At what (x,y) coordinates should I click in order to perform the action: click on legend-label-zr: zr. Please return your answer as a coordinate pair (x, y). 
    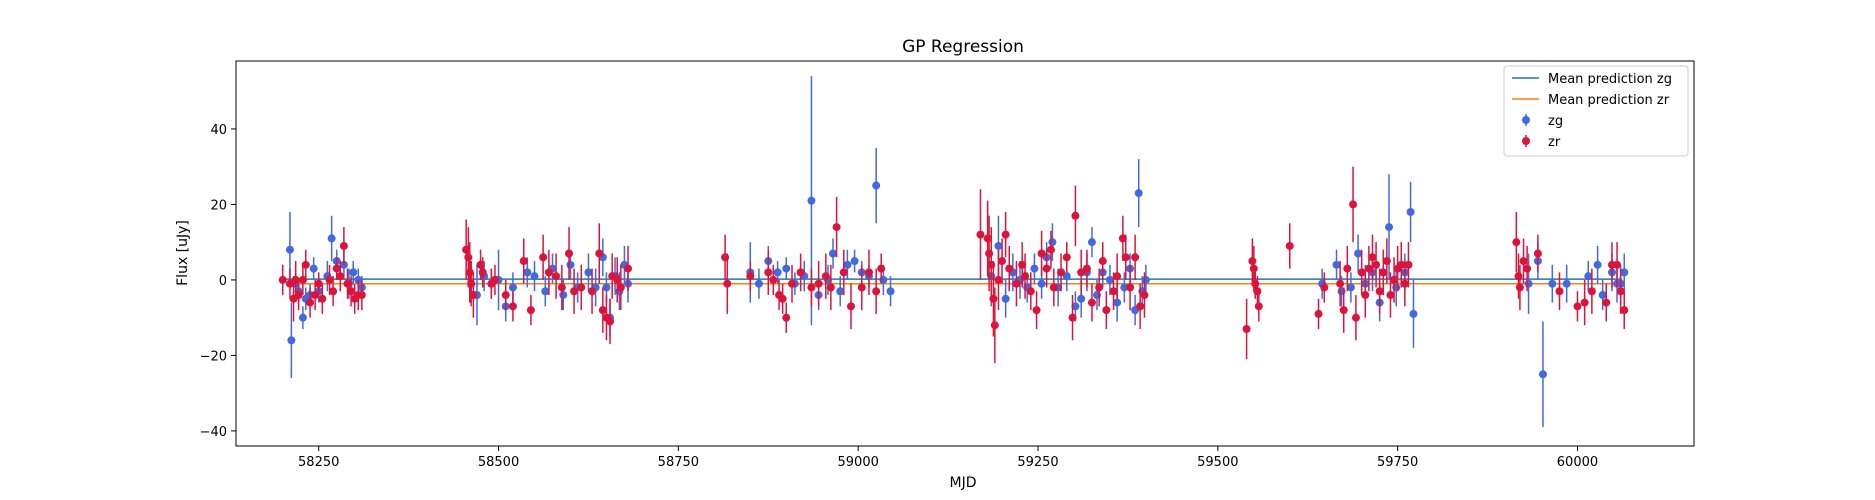
    Looking at the image, I should click on (1554, 142).